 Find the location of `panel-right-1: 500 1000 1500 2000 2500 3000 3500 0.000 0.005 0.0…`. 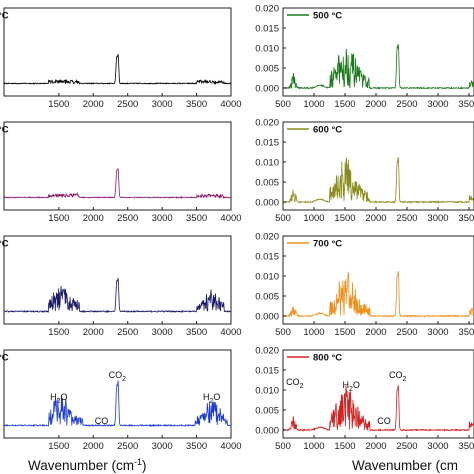

panel-right-1: 500 1000 1500 2000 2500 3000 3500 0.000 0.005 0.0… is located at coordinates (364, 57).